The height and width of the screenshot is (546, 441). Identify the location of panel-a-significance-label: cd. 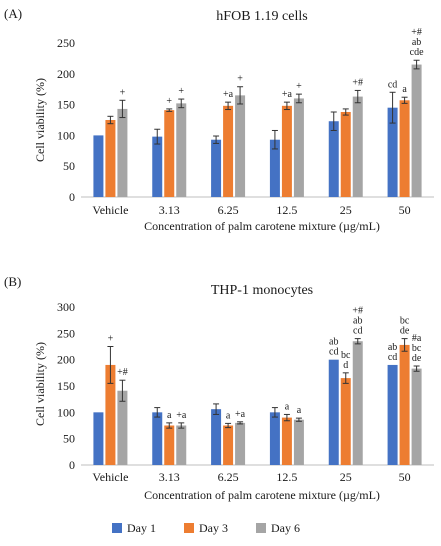
(392, 84).